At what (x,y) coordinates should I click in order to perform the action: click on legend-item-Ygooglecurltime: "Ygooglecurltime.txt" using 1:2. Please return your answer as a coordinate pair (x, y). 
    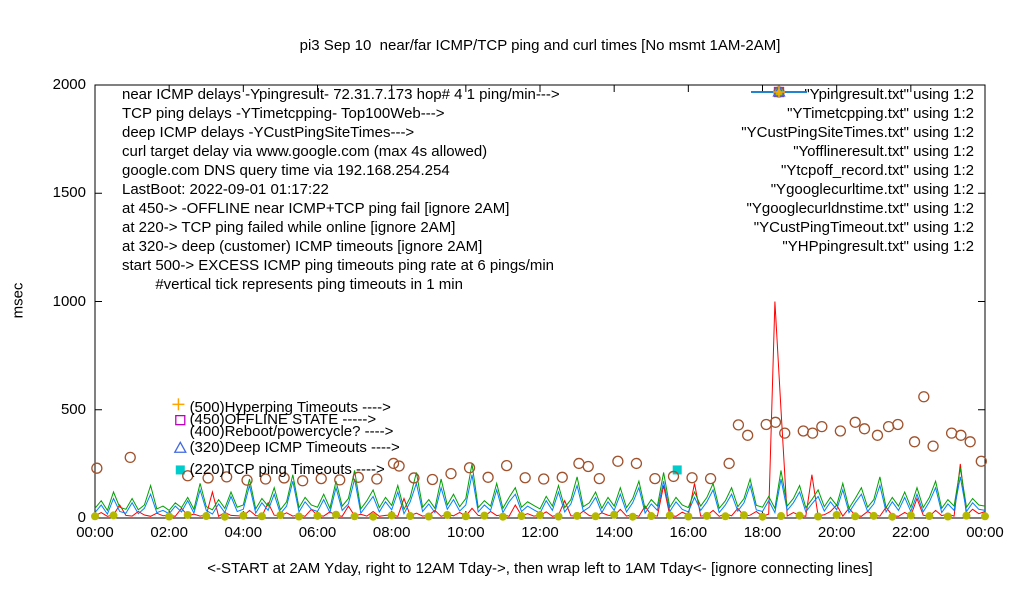
    Looking at the image, I should click on (857, 142).